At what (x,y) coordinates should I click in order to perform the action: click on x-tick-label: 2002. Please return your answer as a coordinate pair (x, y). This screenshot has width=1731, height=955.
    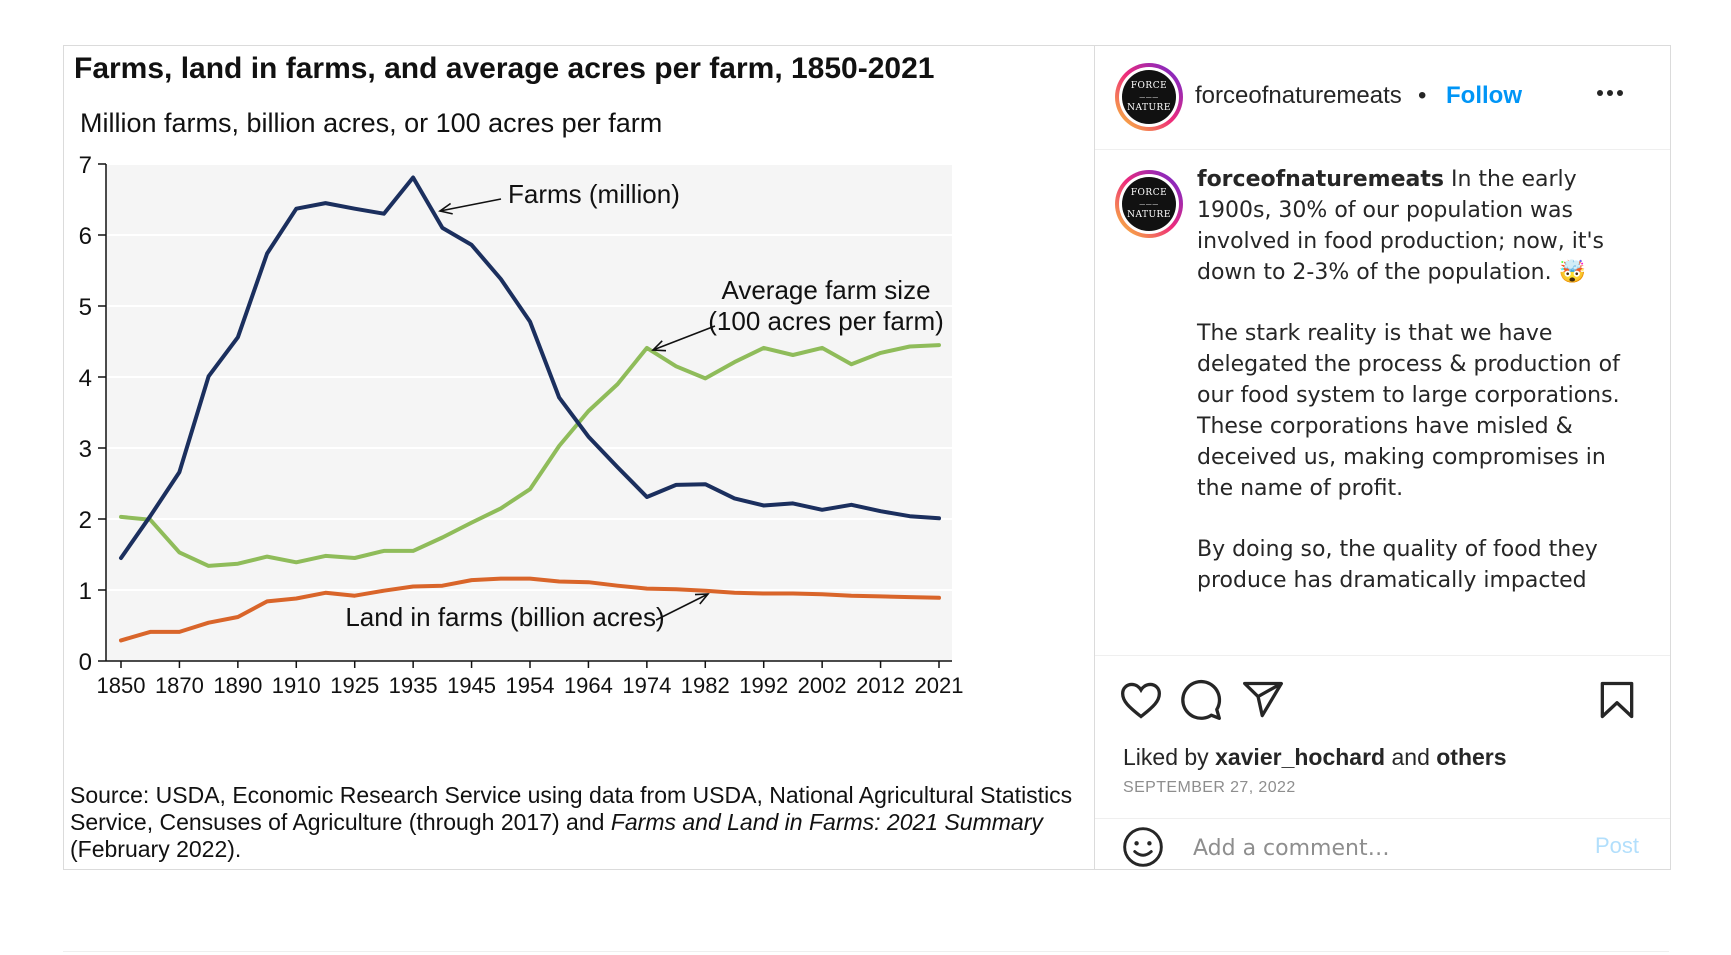
    Looking at the image, I should click on (822, 685).